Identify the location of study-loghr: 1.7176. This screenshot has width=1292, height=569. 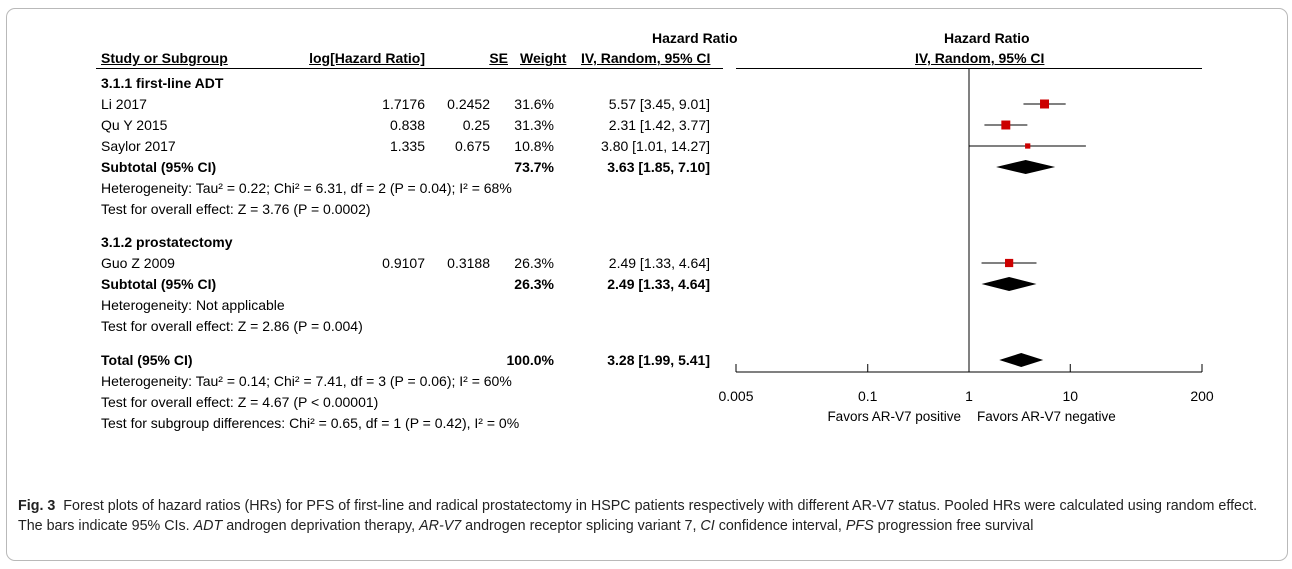
(403, 104).